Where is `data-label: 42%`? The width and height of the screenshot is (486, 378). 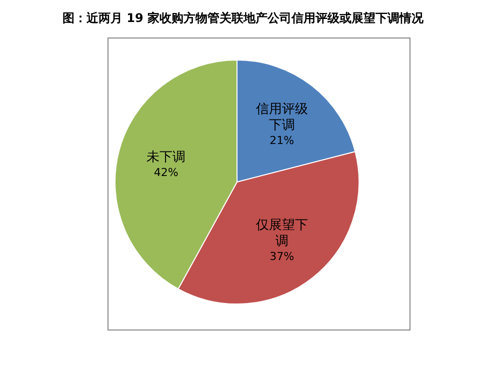
data-label: 42% is located at coordinates (166, 172).